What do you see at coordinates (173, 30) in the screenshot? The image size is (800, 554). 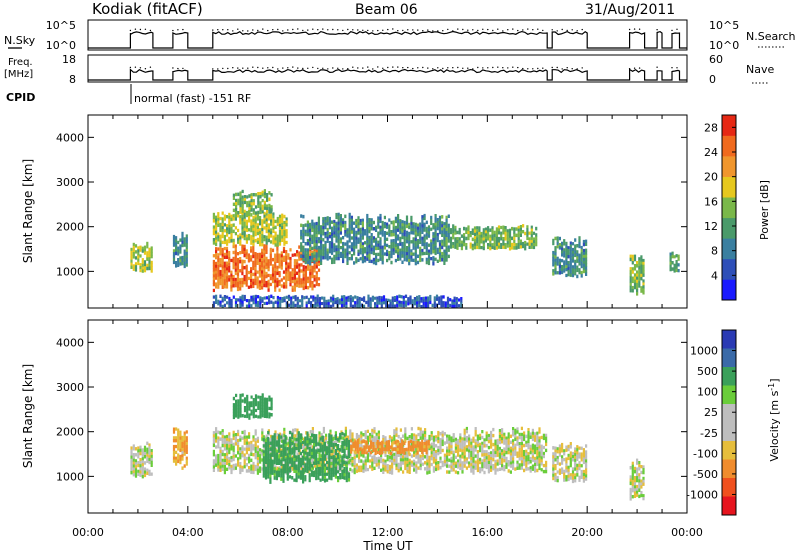 I see `nsky-line-dot` at bounding box center [173, 30].